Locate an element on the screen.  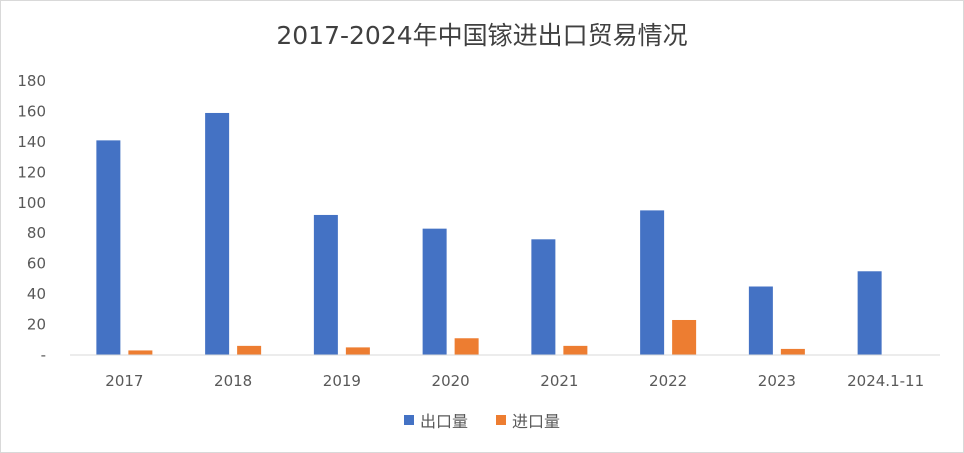
x-tick-label: 2021 is located at coordinates (559, 381).